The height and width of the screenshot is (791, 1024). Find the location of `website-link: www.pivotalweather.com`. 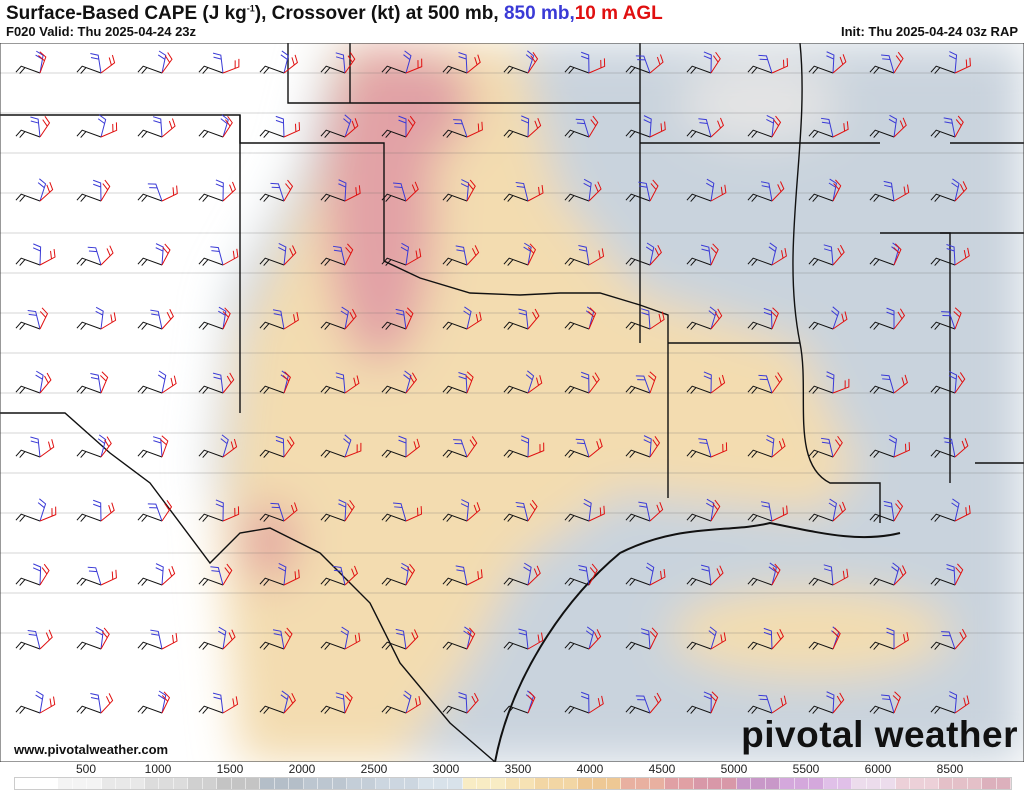

website-link: www.pivotalweather.com is located at coordinates (91, 749).